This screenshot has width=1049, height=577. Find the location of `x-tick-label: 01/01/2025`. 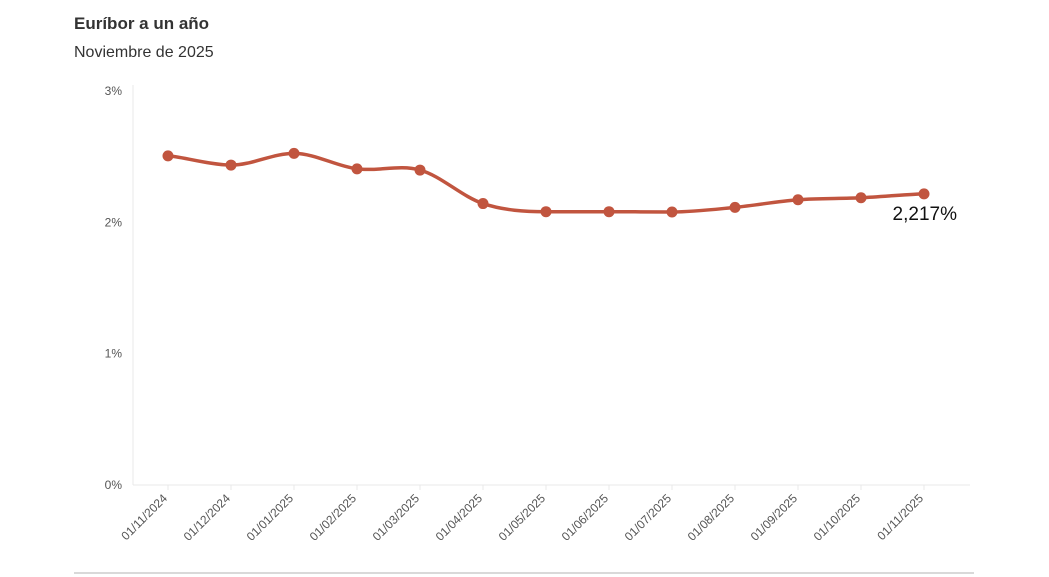

x-tick-label: 01/01/2025 is located at coordinates (270, 517).